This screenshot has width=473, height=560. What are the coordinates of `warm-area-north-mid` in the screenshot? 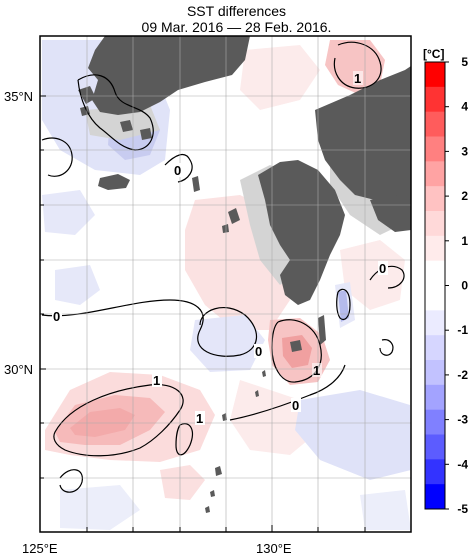 It's located at (280, 77).